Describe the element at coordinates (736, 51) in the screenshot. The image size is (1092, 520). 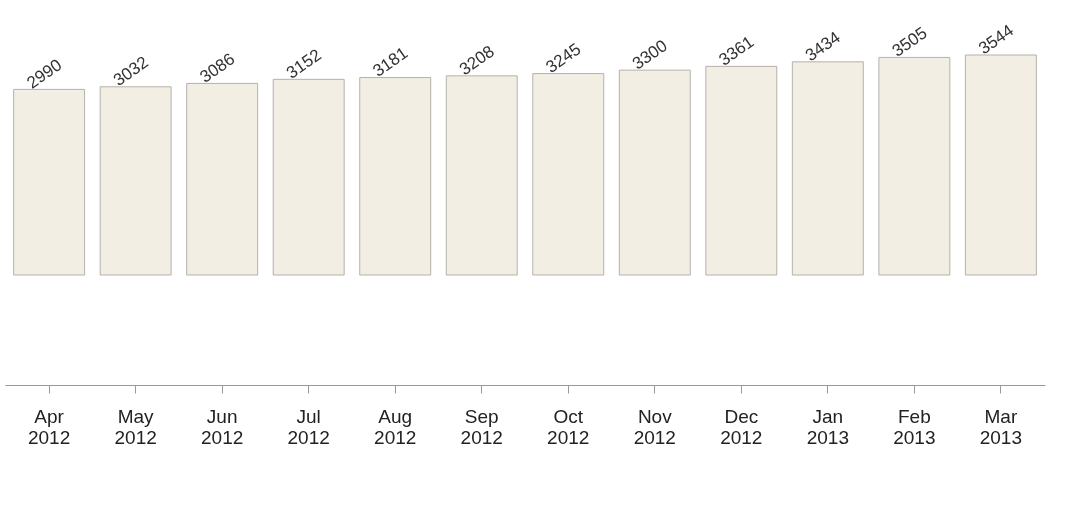
I see `data-label: 3361` at that location.